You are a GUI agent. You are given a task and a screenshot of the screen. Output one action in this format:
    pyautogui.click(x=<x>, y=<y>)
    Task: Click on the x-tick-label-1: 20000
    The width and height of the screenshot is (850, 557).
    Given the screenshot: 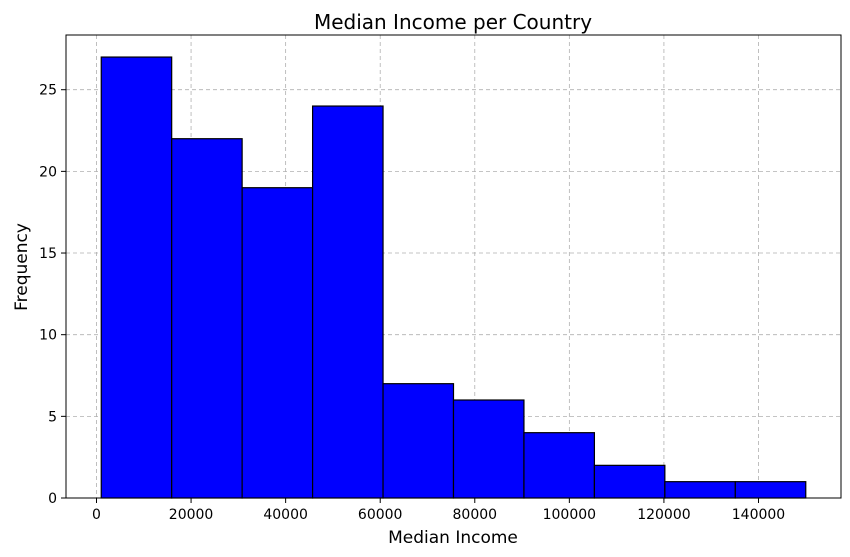 What is the action you would take?
    pyautogui.click(x=191, y=515)
    